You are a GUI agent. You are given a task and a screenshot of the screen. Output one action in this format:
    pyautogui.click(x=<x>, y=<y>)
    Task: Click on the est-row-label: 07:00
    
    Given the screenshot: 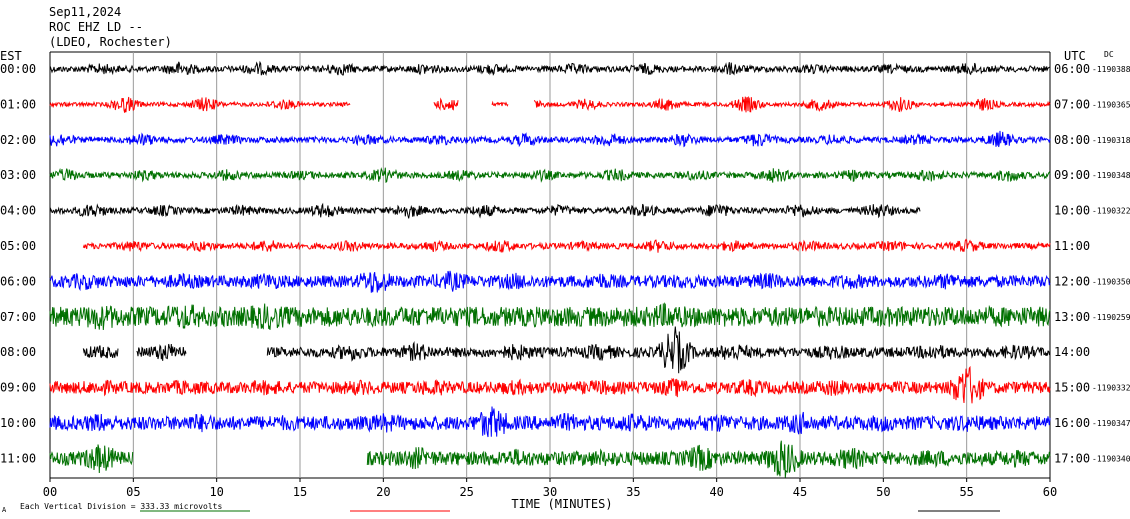 What is the action you would take?
    pyautogui.click(x=18, y=317)
    